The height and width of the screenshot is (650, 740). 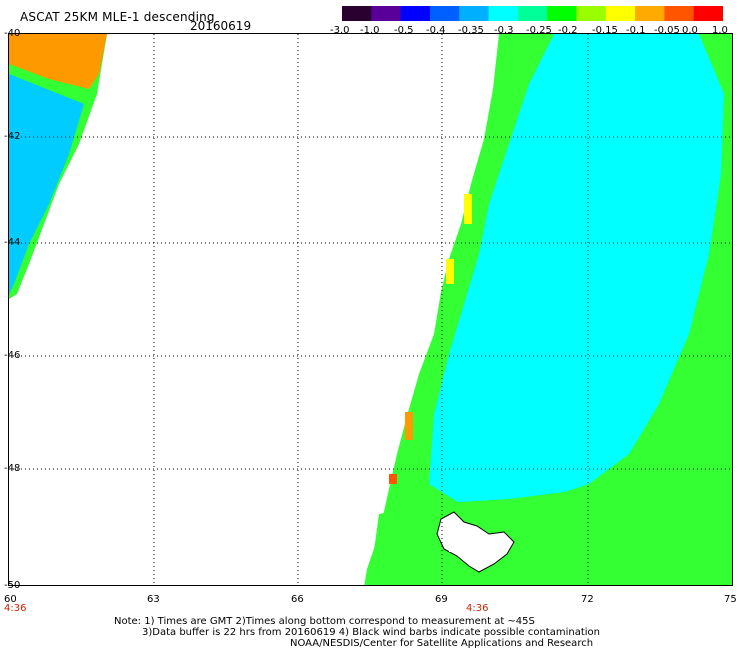 What do you see at coordinates (690, 30) in the screenshot?
I see `colorbar-label: 0.0` at bounding box center [690, 30].